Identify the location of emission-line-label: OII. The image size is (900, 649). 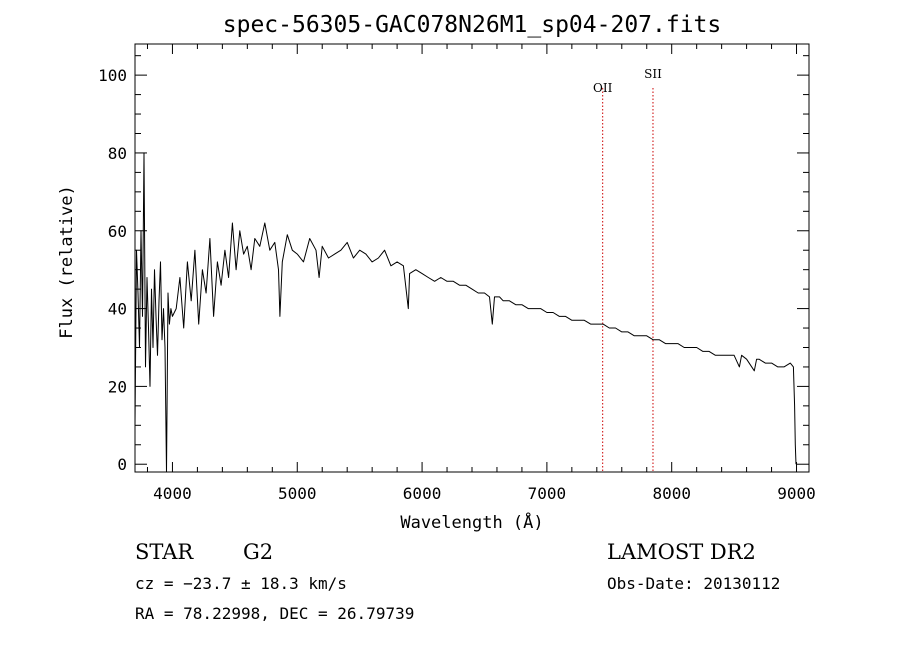
(603, 88).